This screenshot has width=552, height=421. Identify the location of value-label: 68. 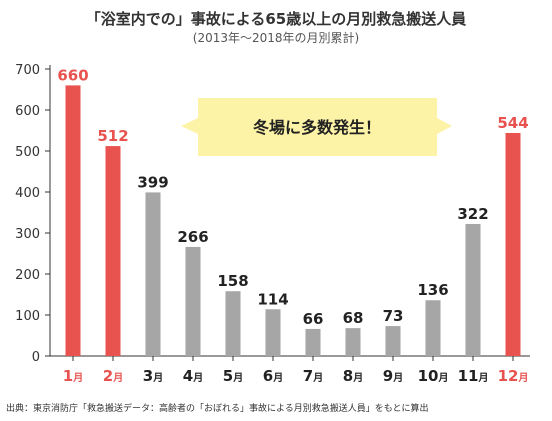
(353, 318).